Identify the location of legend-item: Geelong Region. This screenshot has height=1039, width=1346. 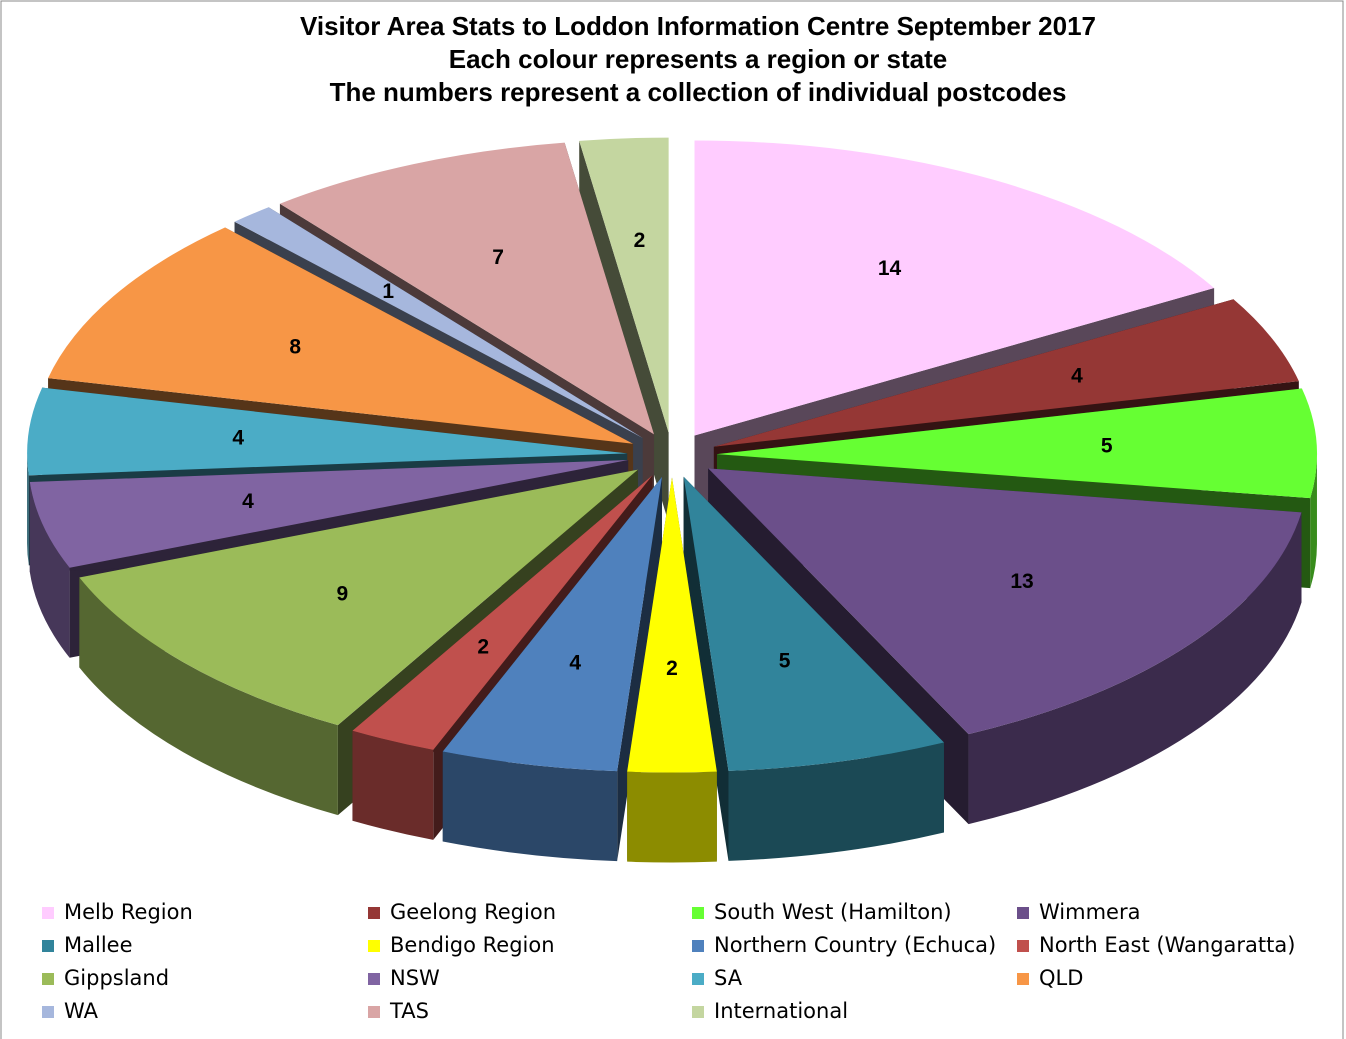
(462, 912).